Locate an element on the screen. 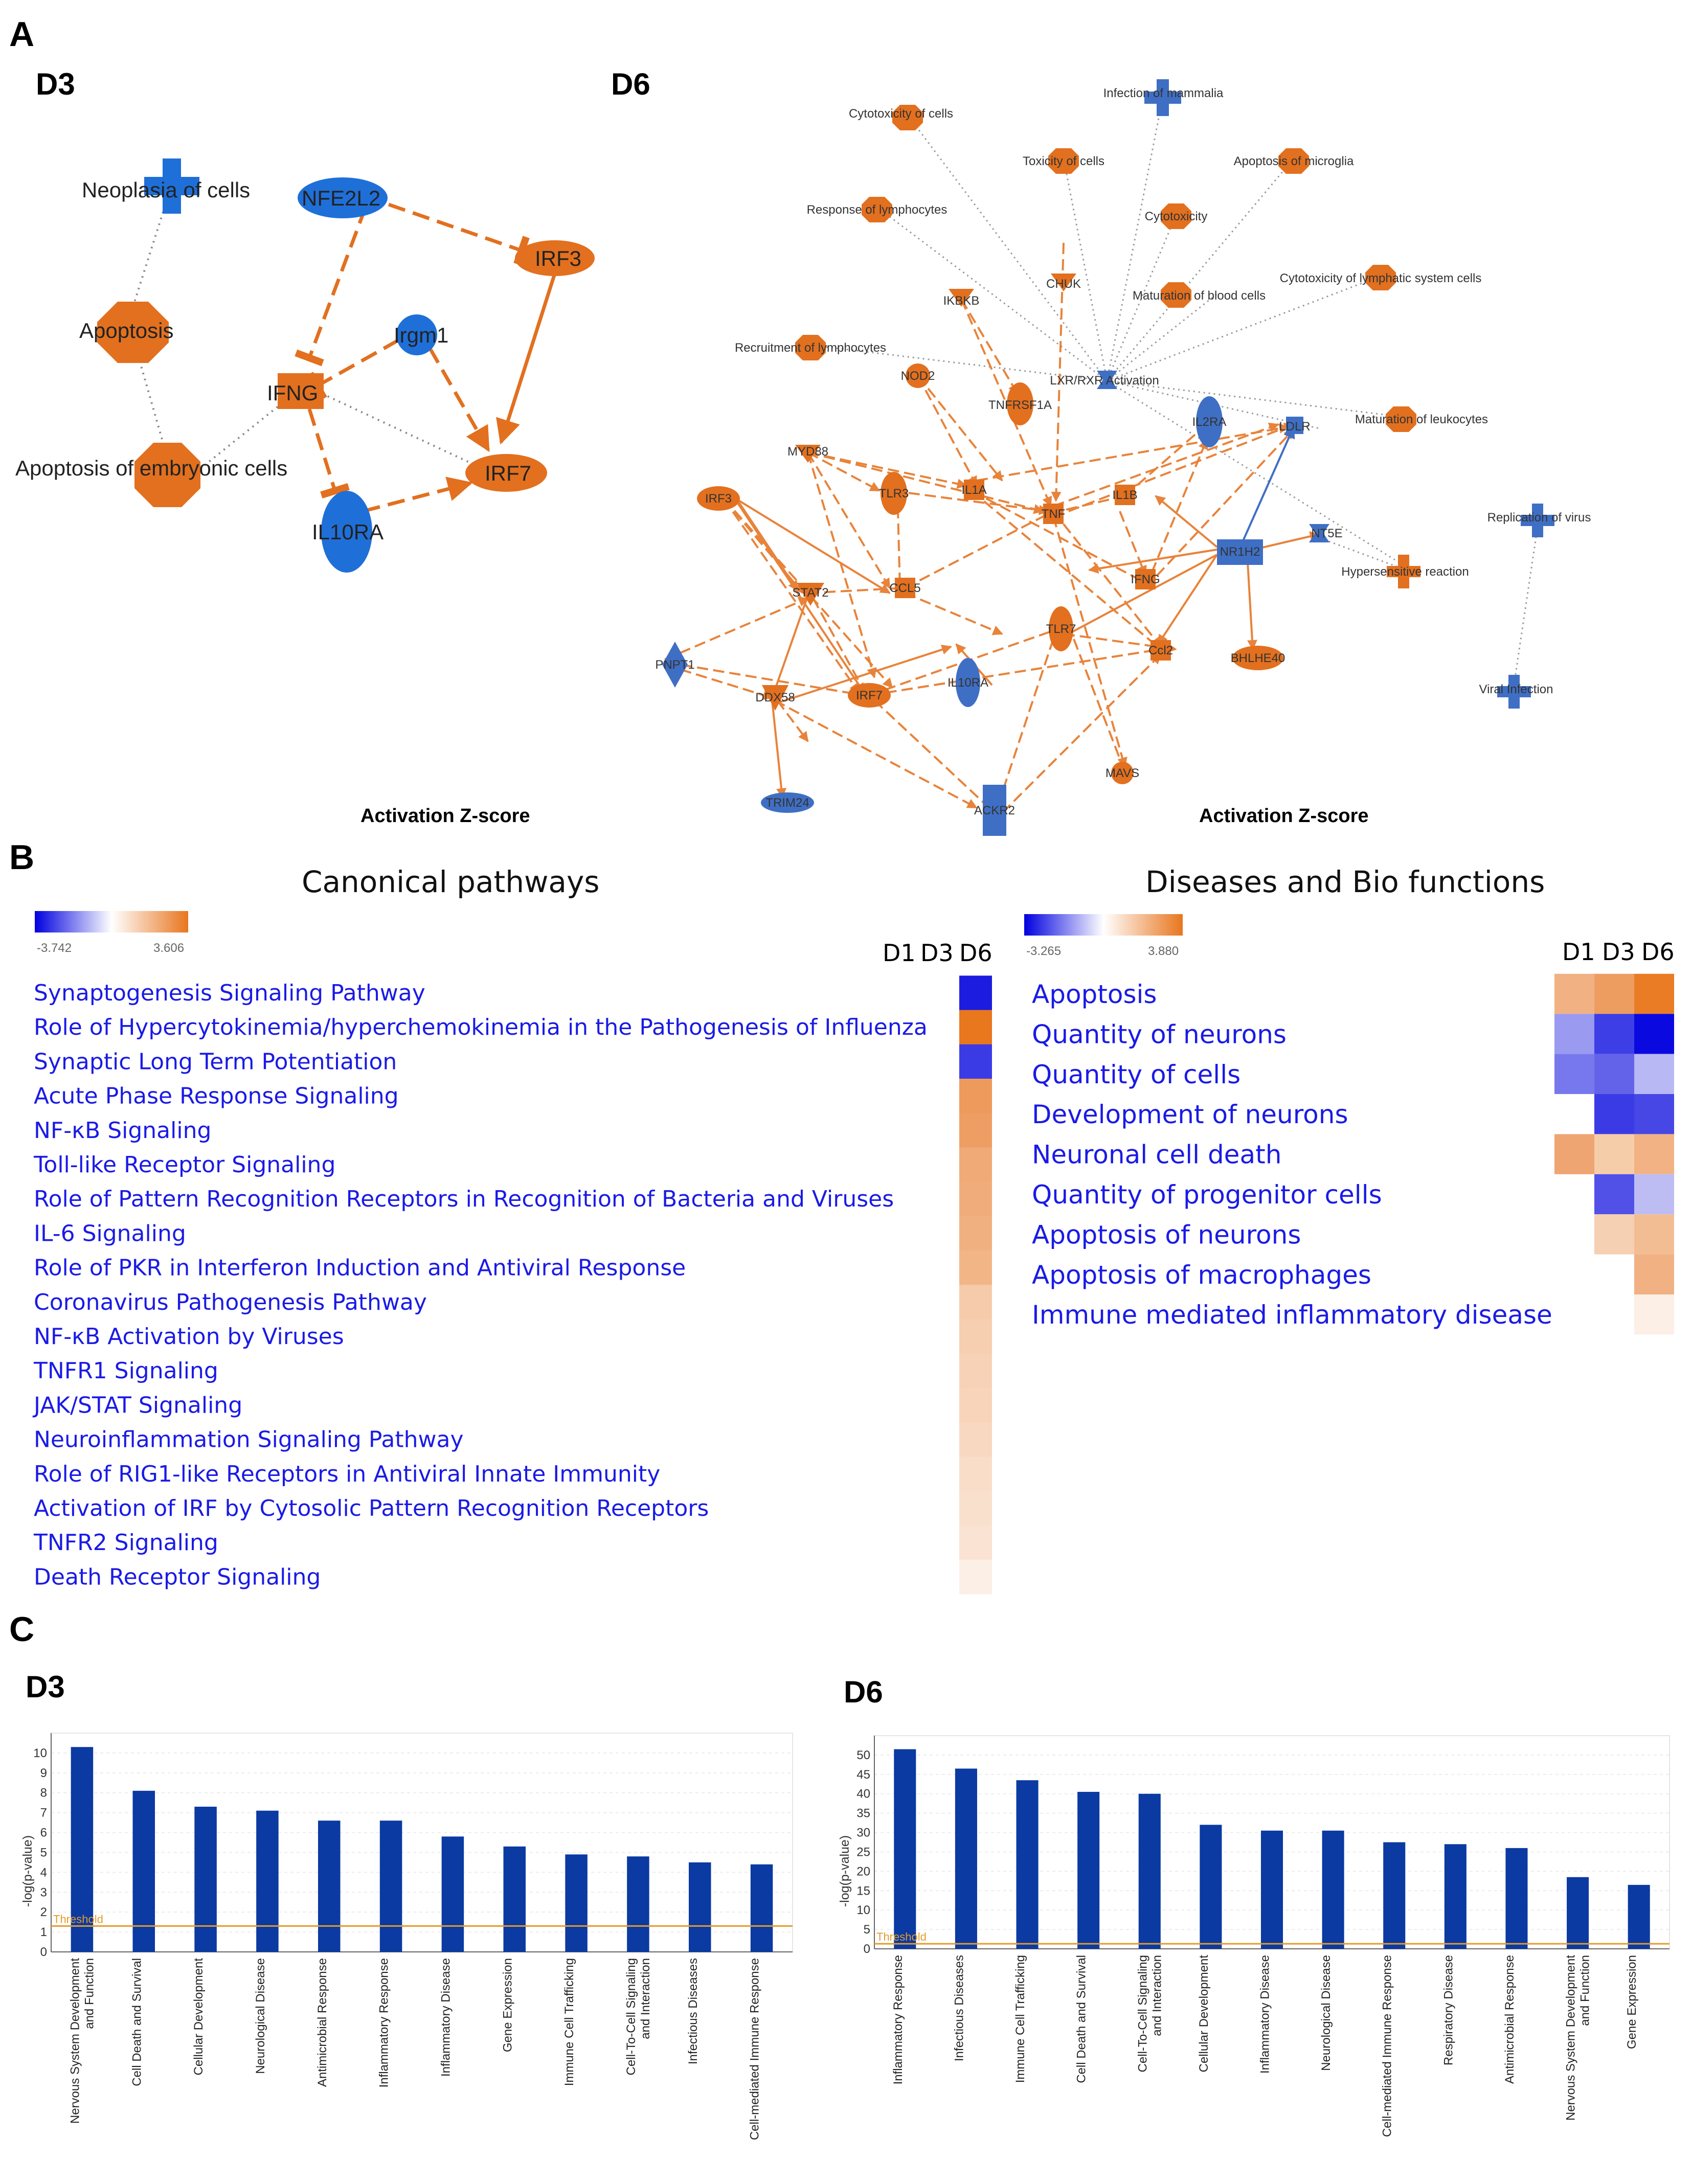  d3-node-apoptosis: Apoptosis is located at coordinates (126, 332).